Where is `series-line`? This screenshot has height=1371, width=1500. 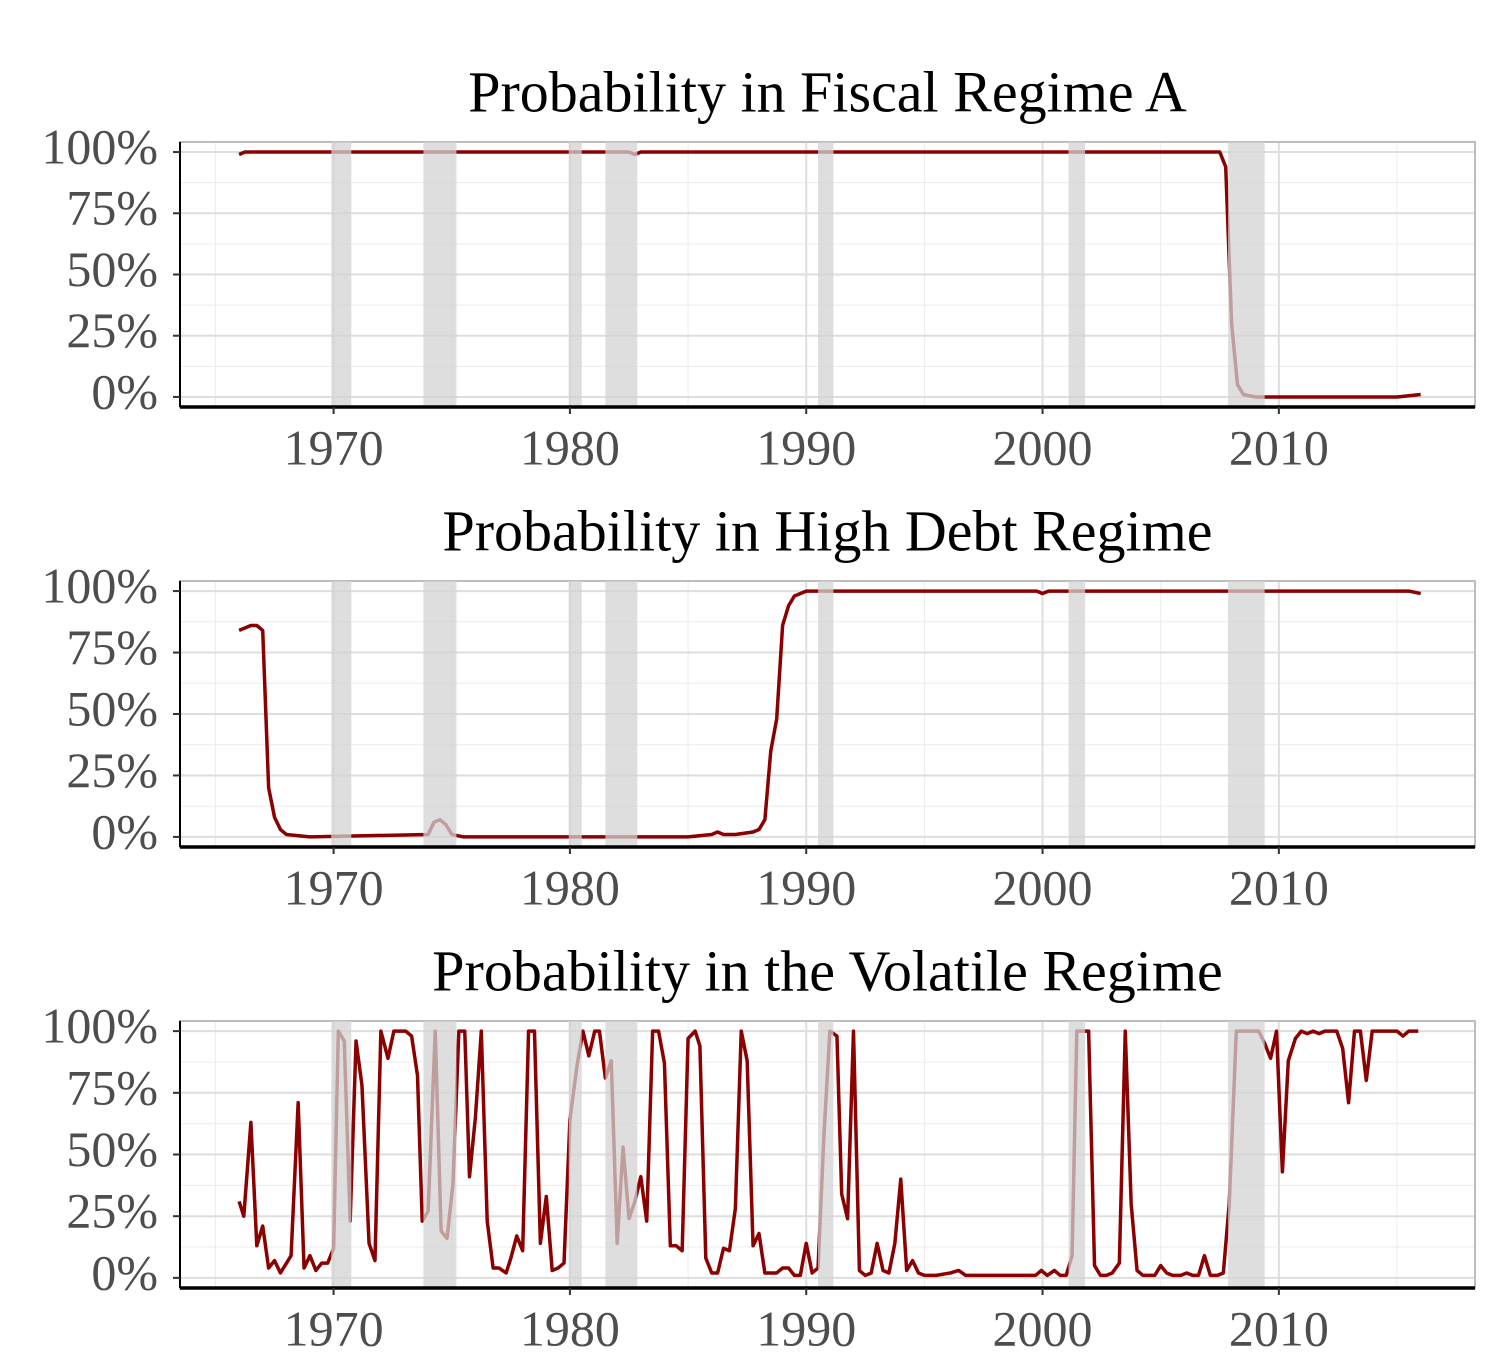 series-line is located at coordinates (830, 714).